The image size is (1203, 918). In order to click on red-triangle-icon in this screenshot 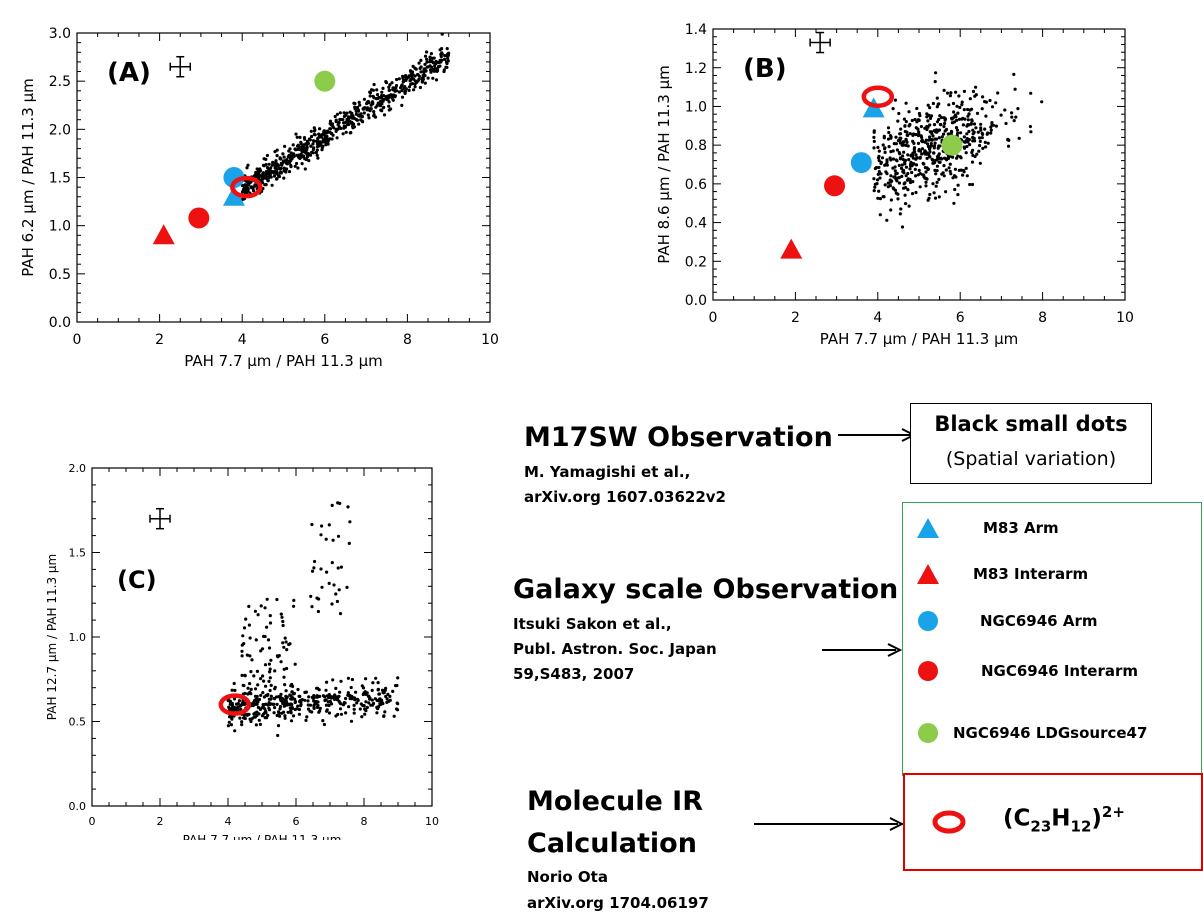, I will do `click(928, 574)`.